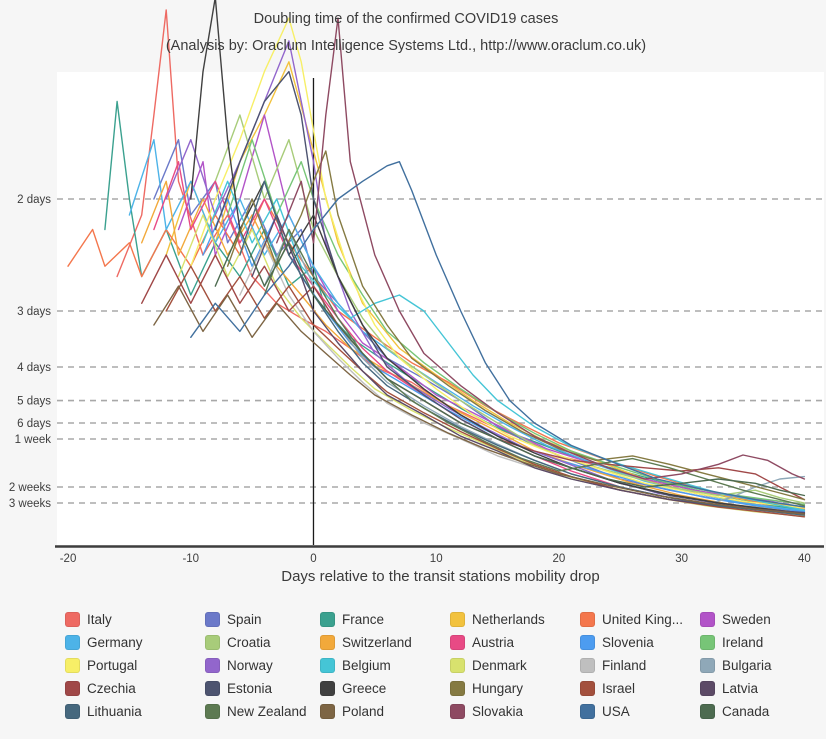 This screenshot has width=826, height=739. I want to click on legend-item-austria: Austria, so click(515, 642).